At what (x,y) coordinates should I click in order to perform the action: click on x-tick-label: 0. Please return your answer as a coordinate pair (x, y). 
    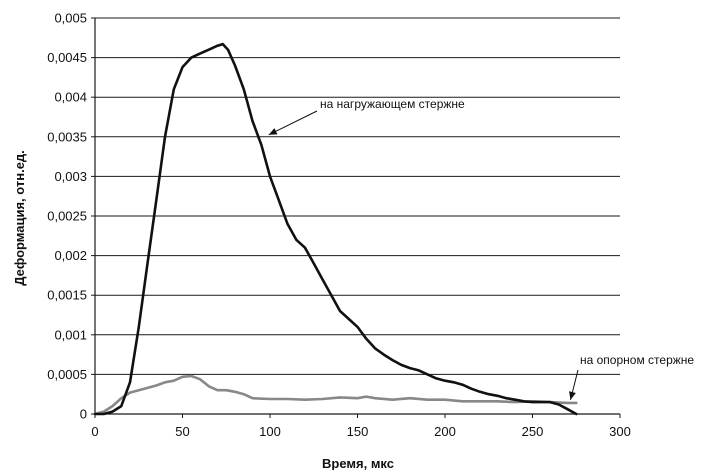
    Looking at the image, I should click on (94, 431).